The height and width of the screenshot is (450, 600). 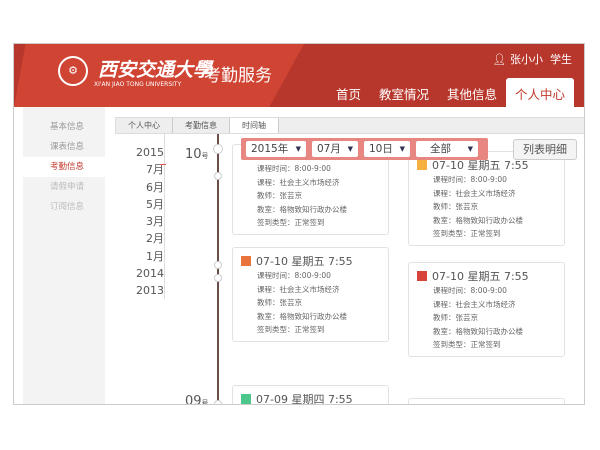 What do you see at coordinates (447, 149) in the screenshot?
I see `type-select: 全部 ▼` at bounding box center [447, 149].